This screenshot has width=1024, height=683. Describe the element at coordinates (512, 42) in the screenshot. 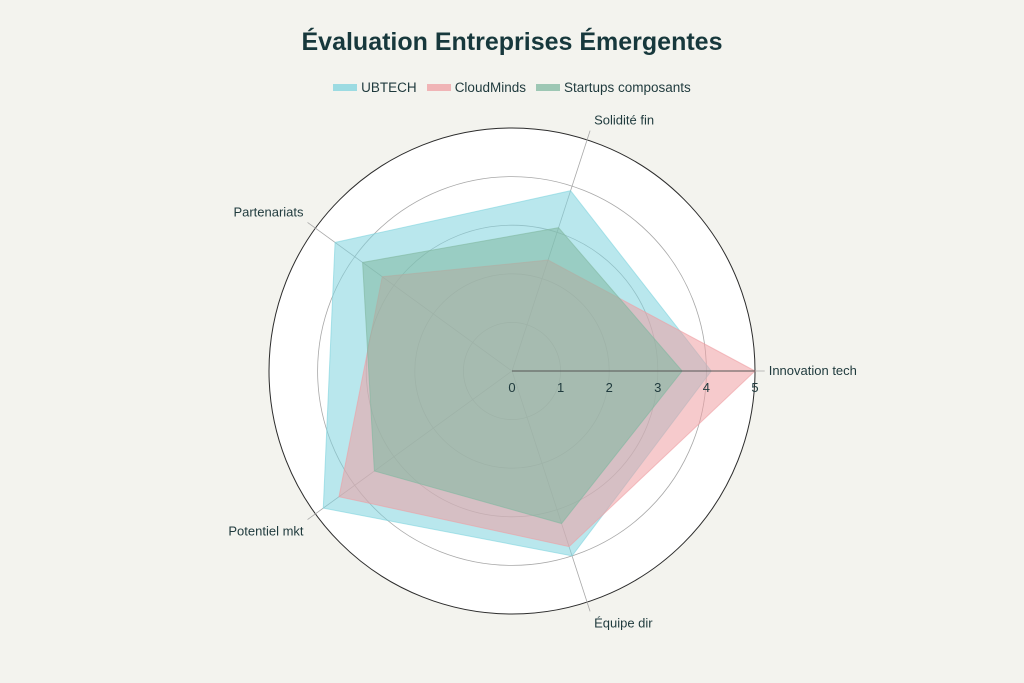

I see `chart-title: Évaluation Entreprises Émergentes` at that location.